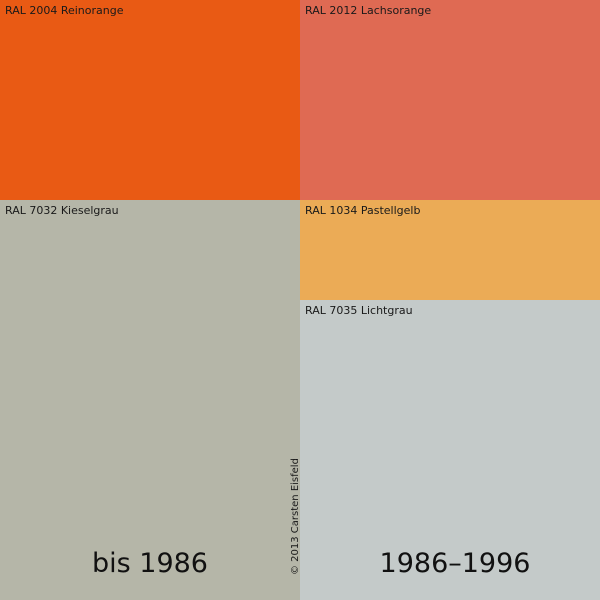 Image resolution: width=600 pixels, height=600 pixels. Describe the element at coordinates (295, 516) in the screenshot. I see `copyright-text: © 2013 Carsten Eisfeld` at that location.